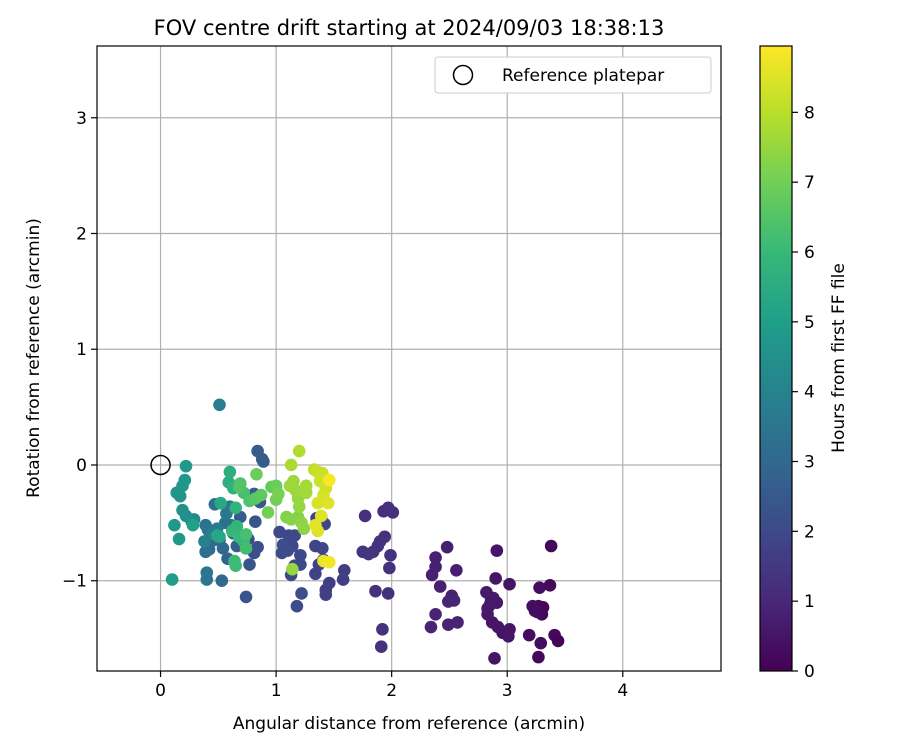 This screenshot has height=750, width=900. Describe the element at coordinates (583, 76) in the screenshot. I see `legend-entry: Reference platepar` at that location.